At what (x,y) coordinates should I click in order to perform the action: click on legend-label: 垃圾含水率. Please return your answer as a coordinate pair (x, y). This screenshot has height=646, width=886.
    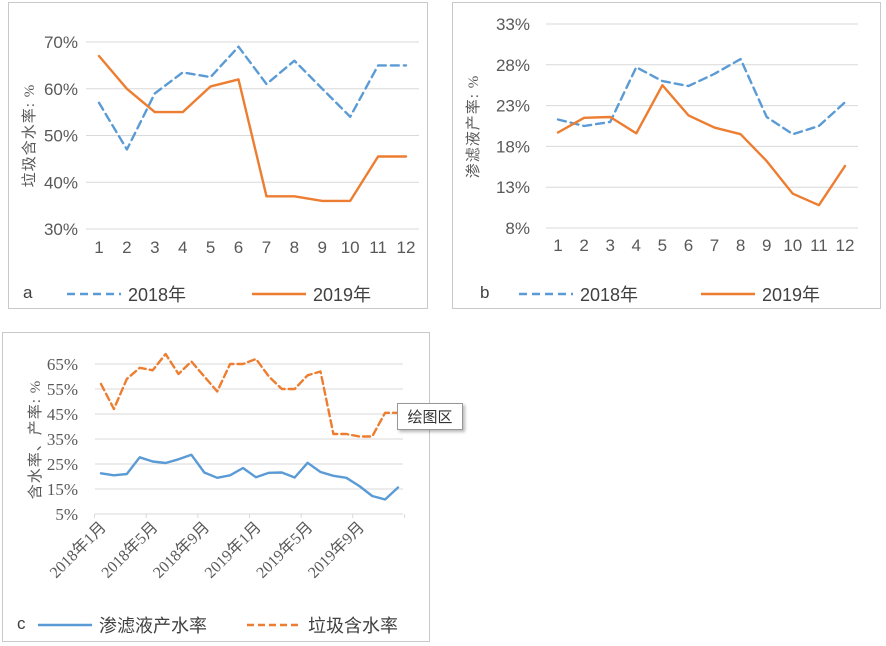
    Looking at the image, I should click on (353, 626).